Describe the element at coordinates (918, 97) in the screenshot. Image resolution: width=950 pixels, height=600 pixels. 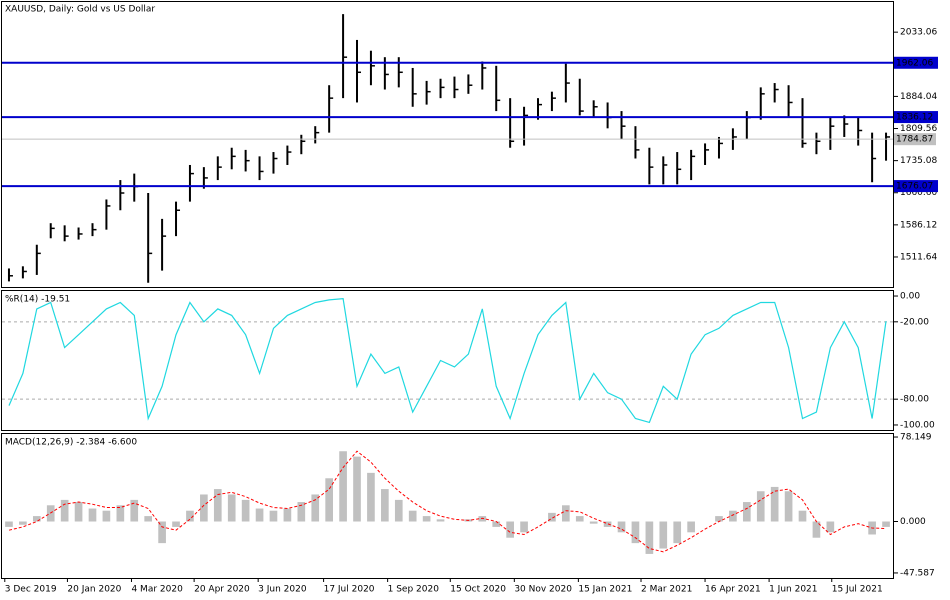
I see `y-tick-label: 1884.04` at that location.